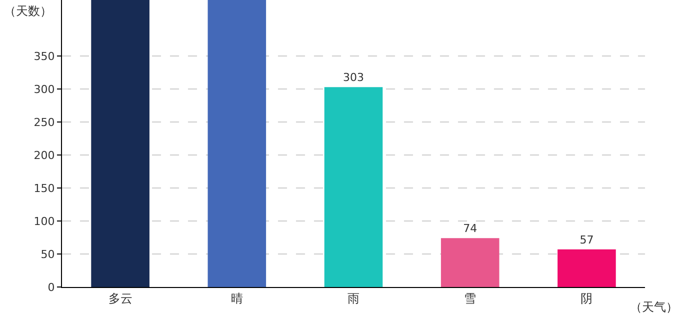 The image size is (680, 320). Describe the element at coordinates (236, 298) in the screenshot. I see `x-tick-label: 晴` at that location.